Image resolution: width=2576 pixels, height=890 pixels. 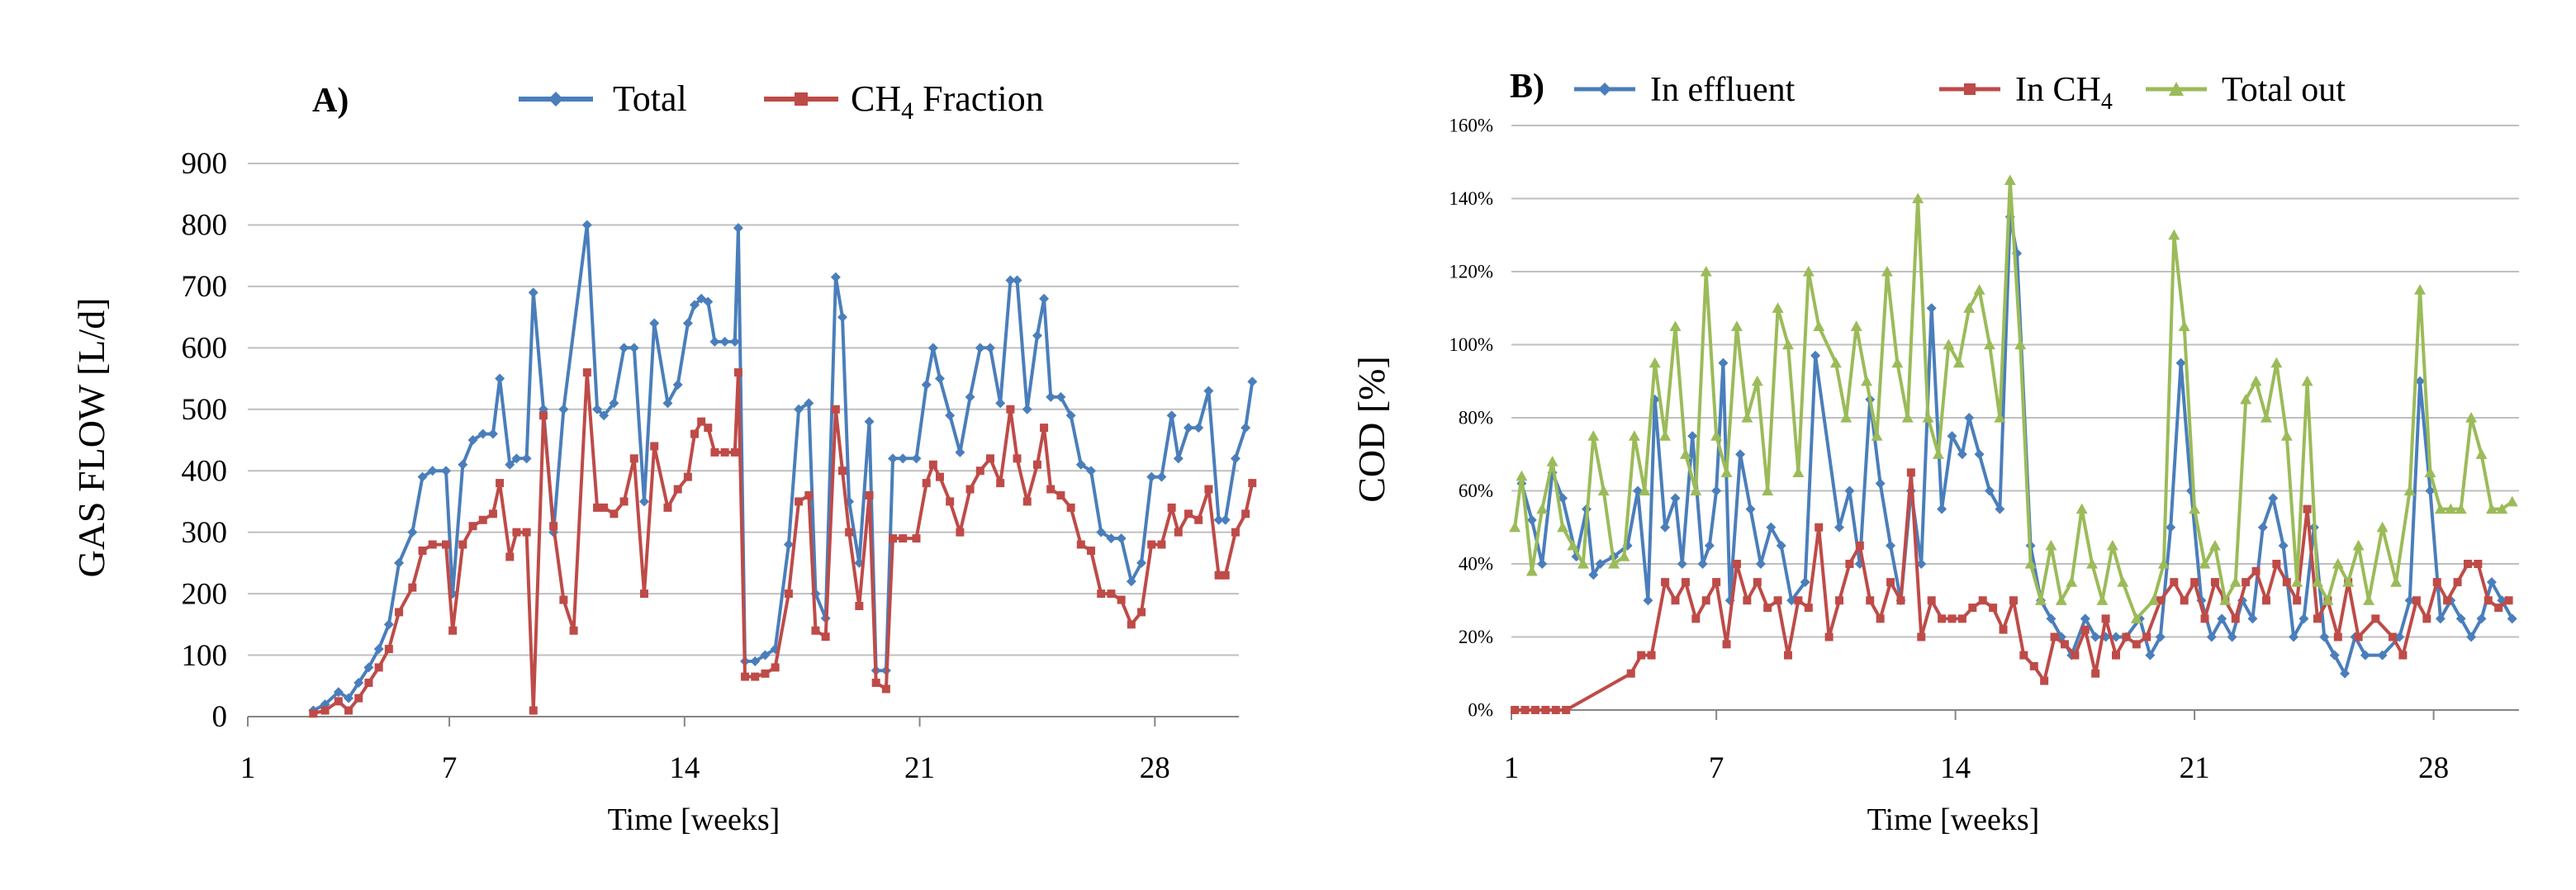 I want to click on x-tick-label: 1, so click(x=248, y=768).